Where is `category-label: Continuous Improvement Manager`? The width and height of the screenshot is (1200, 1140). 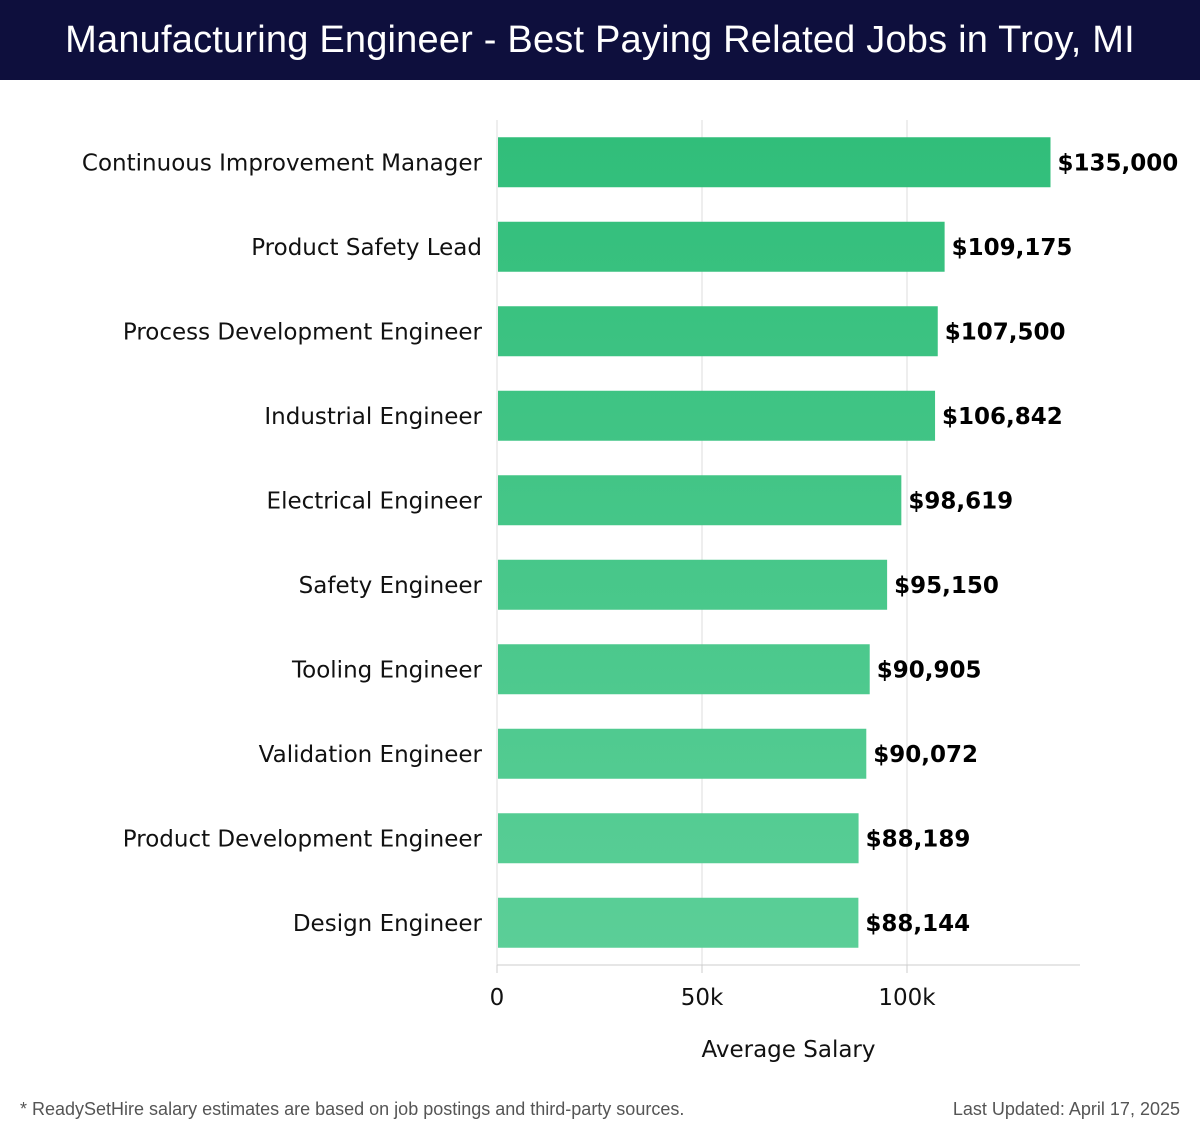 category-label: Continuous Improvement Manager is located at coordinates (282, 163).